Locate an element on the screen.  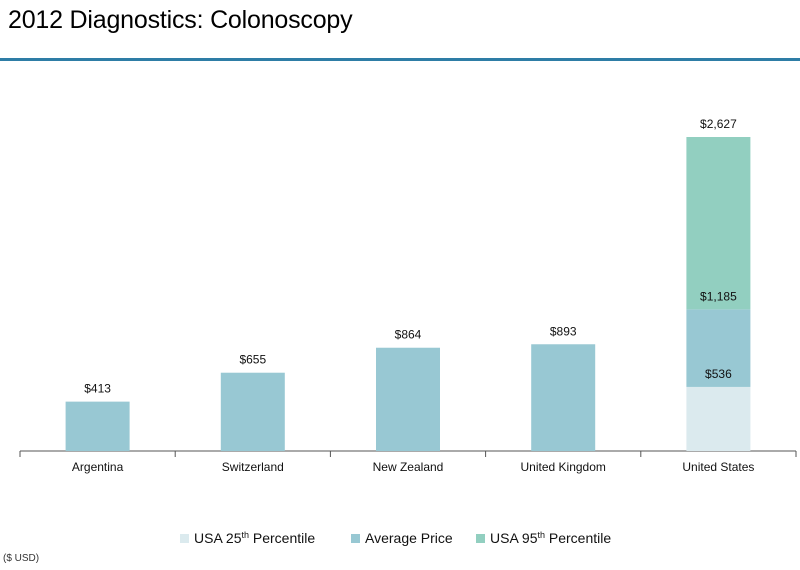
legend-label-1: USA 25th Percentile is located at coordinates (254, 538).